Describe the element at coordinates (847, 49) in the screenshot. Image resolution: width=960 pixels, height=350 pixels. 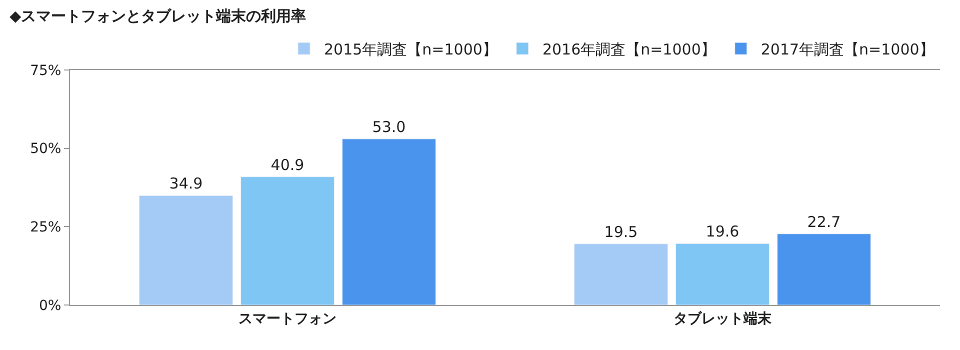
I see `legend-label: 2017年調査【n=1000】` at that location.